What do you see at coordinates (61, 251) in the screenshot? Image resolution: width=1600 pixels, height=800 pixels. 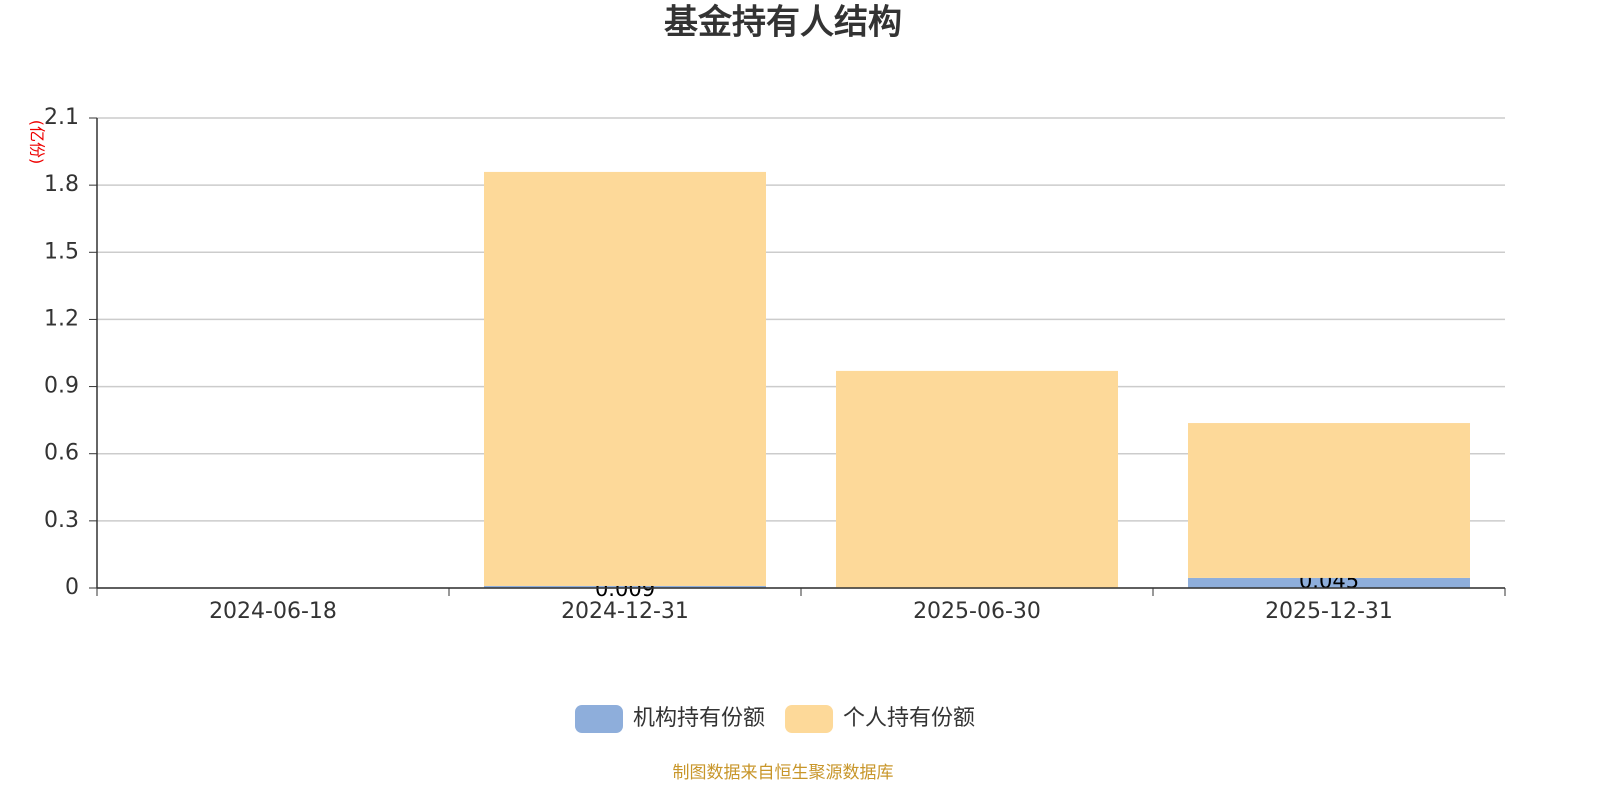 I see `y-tick-label: 1.5` at bounding box center [61, 251].